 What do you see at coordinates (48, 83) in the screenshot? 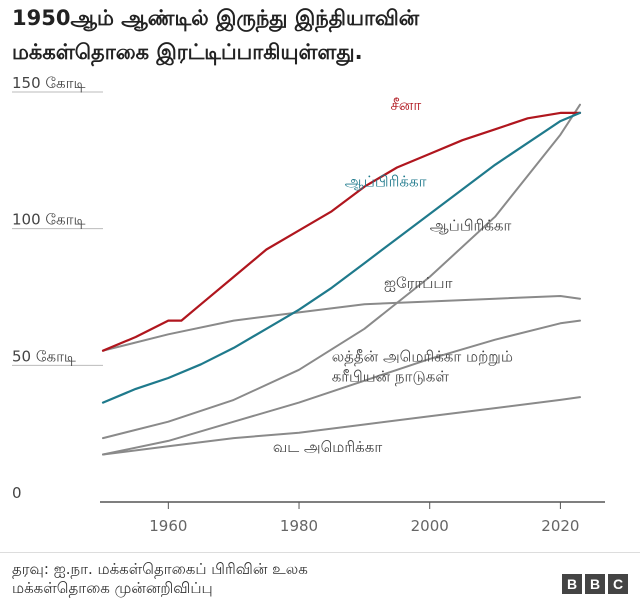
I see `y-tick-label: 150 கோடி` at bounding box center [48, 83].